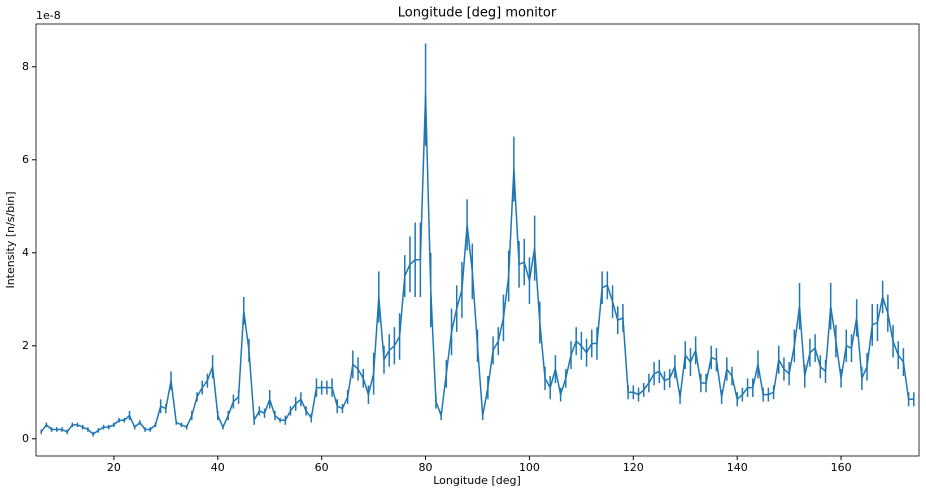  I want to click on x-tick-label: 60, so click(322, 467).